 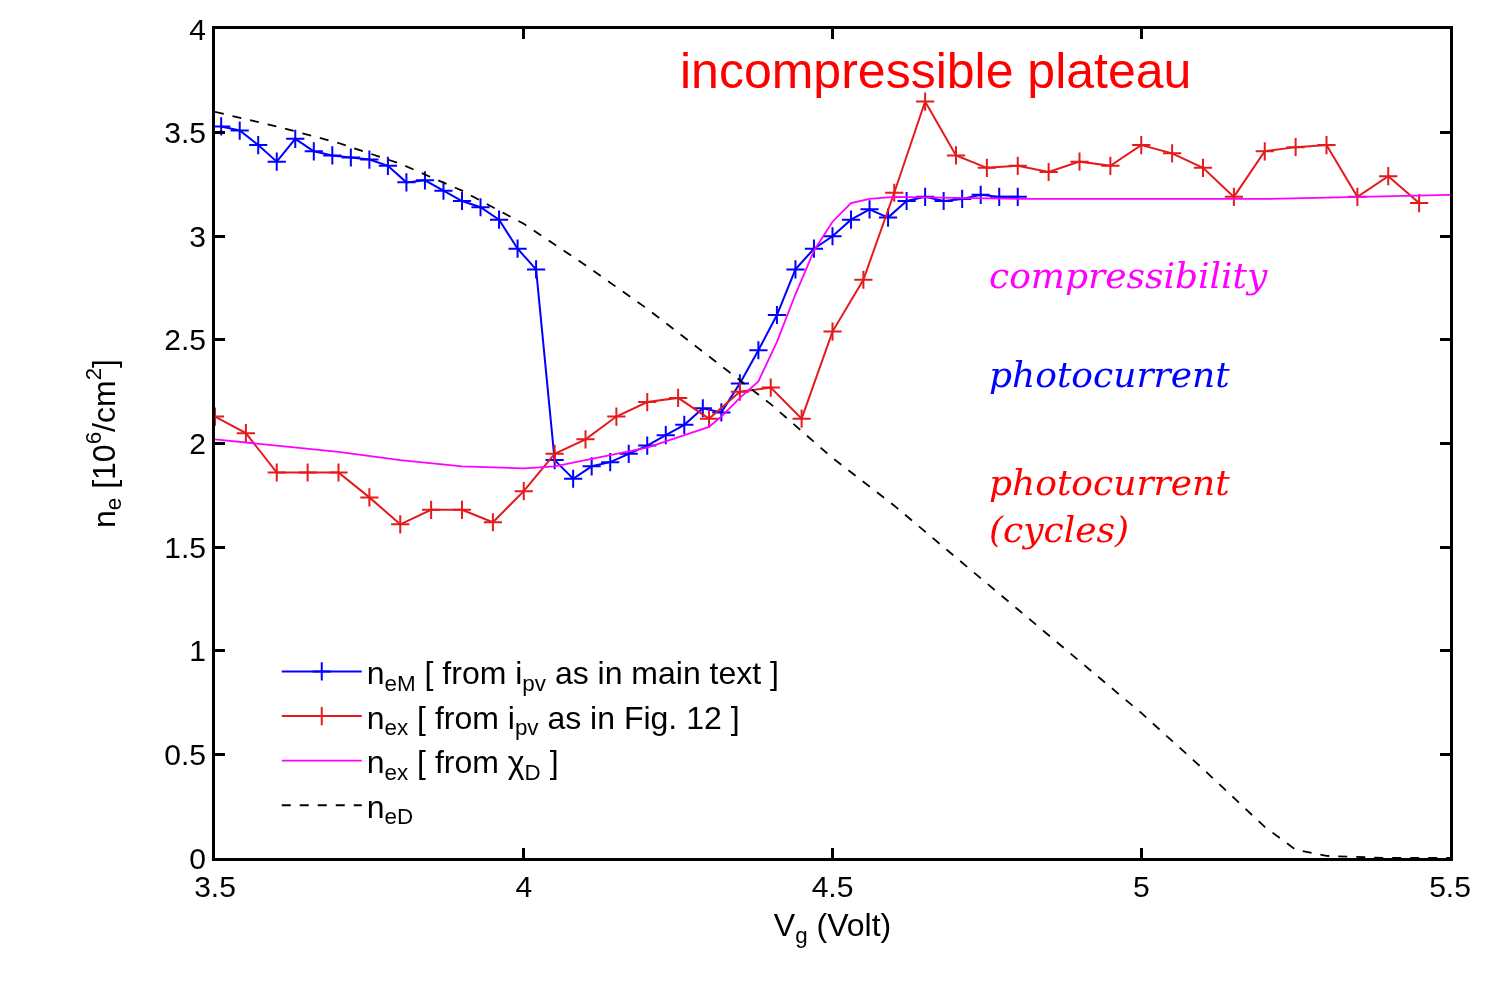 I want to click on legend-label: n$_{eD}$, so click(x=390, y=809).